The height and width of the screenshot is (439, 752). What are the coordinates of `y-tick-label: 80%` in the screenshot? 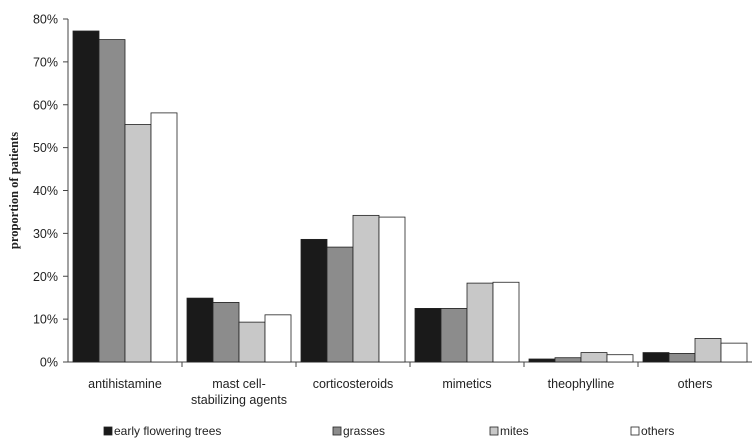 It's located at (45, 20).